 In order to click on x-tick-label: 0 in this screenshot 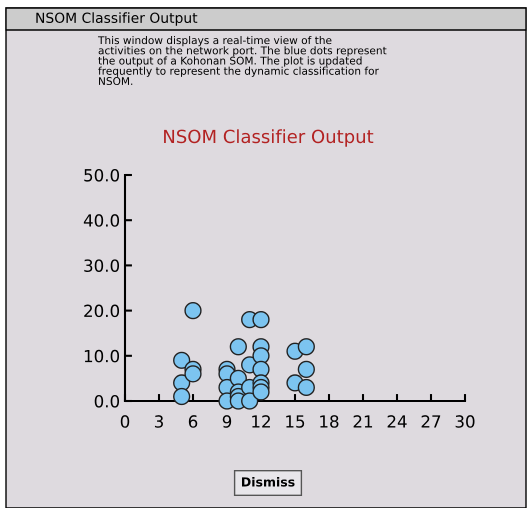, I will do `click(125, 421)`.